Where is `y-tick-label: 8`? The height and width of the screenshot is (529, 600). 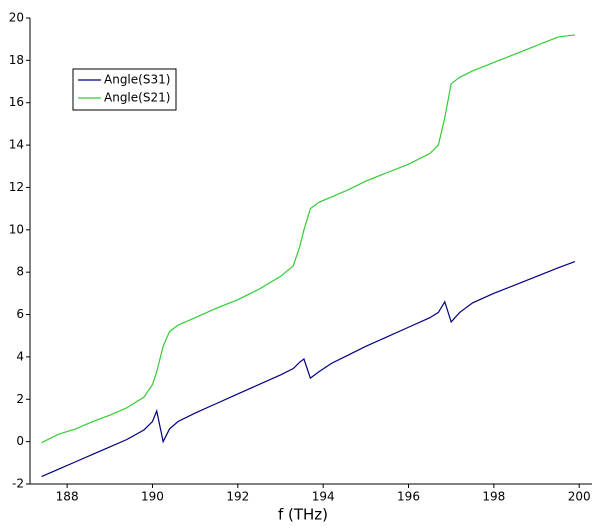 y-tick-label: 8 is located at coordinates (20, 272).